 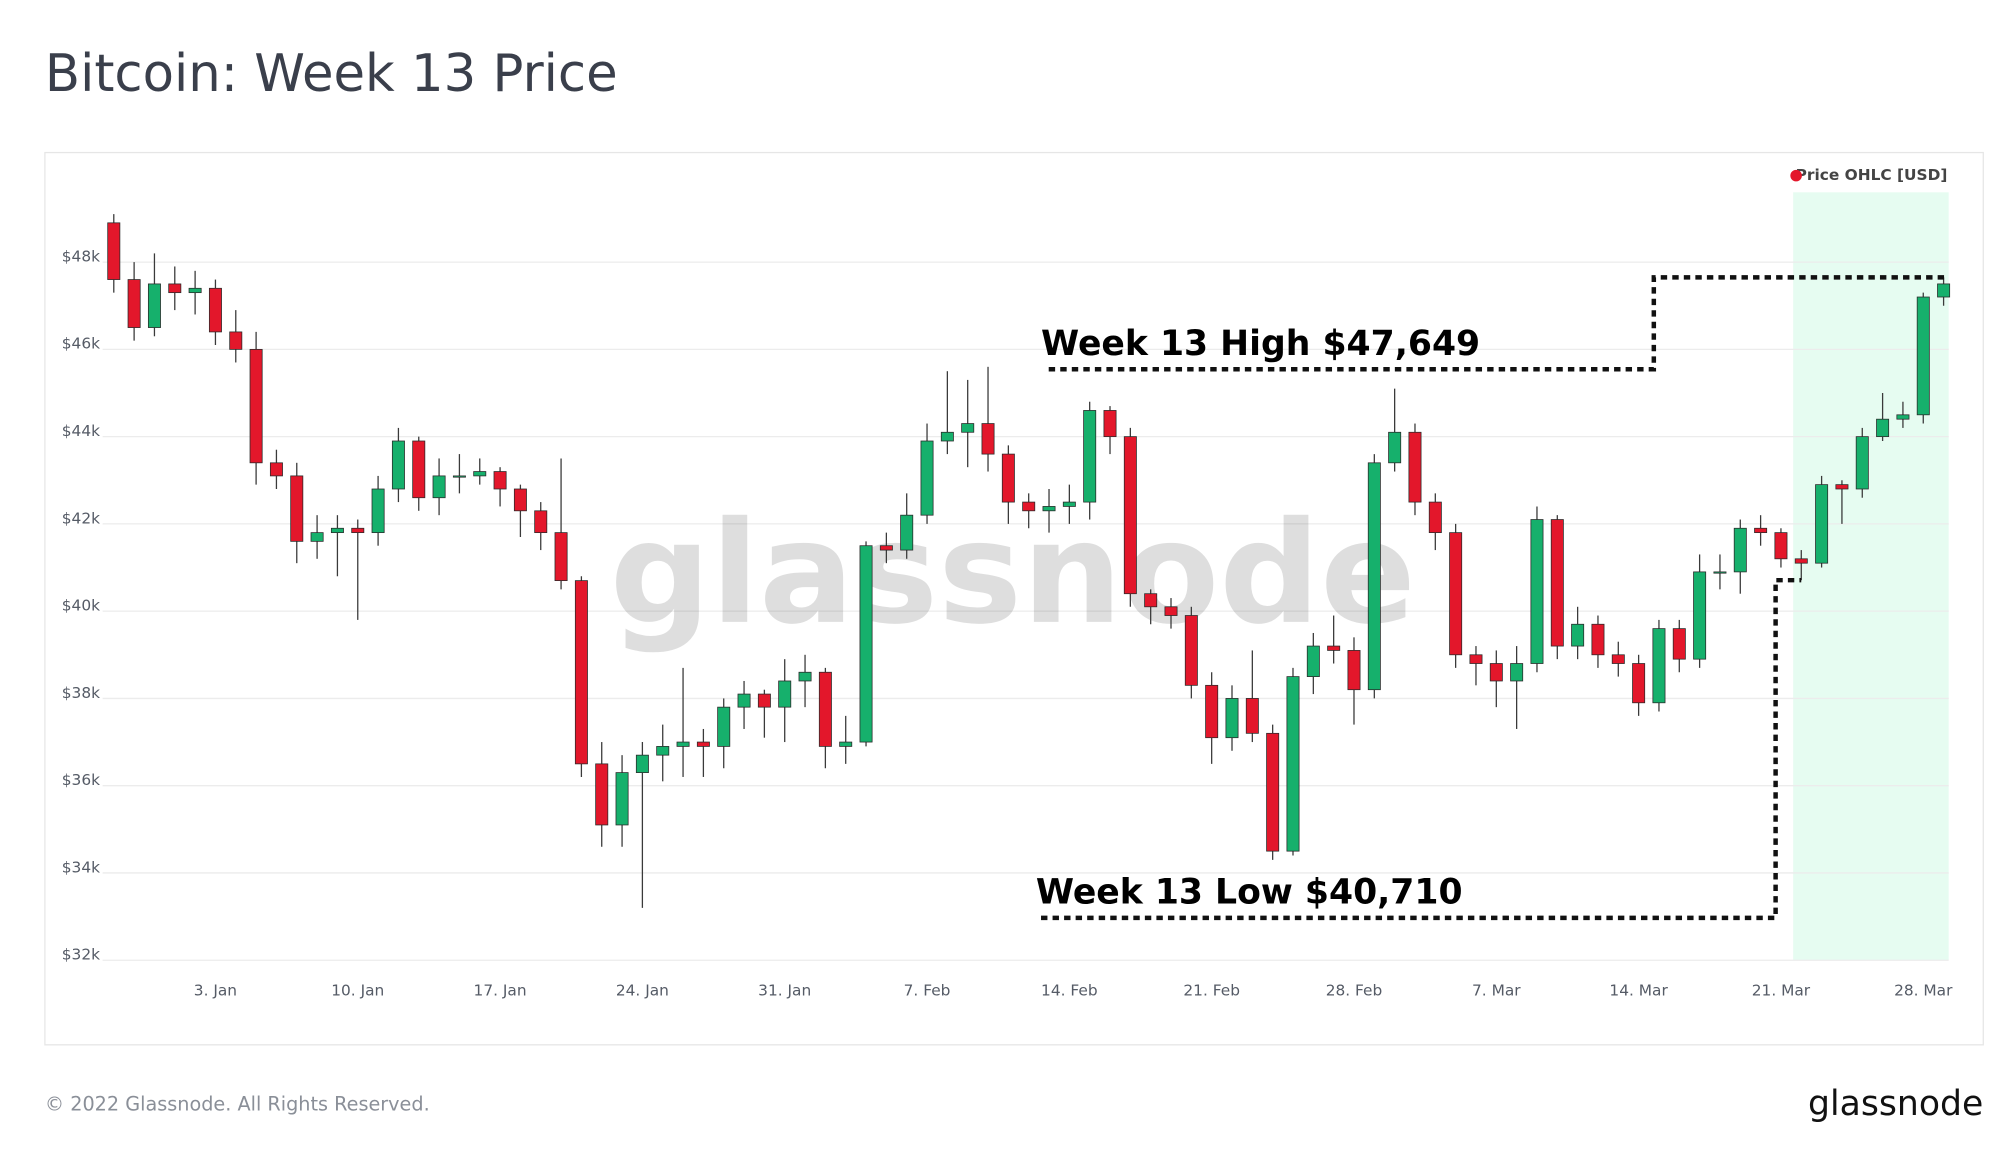 What do you see at coordinates (237, 1104) in the screenshot?
I see `footer: © 2022 Glassnode. All Rights Reserved.` at bounding box center [237, 1104].